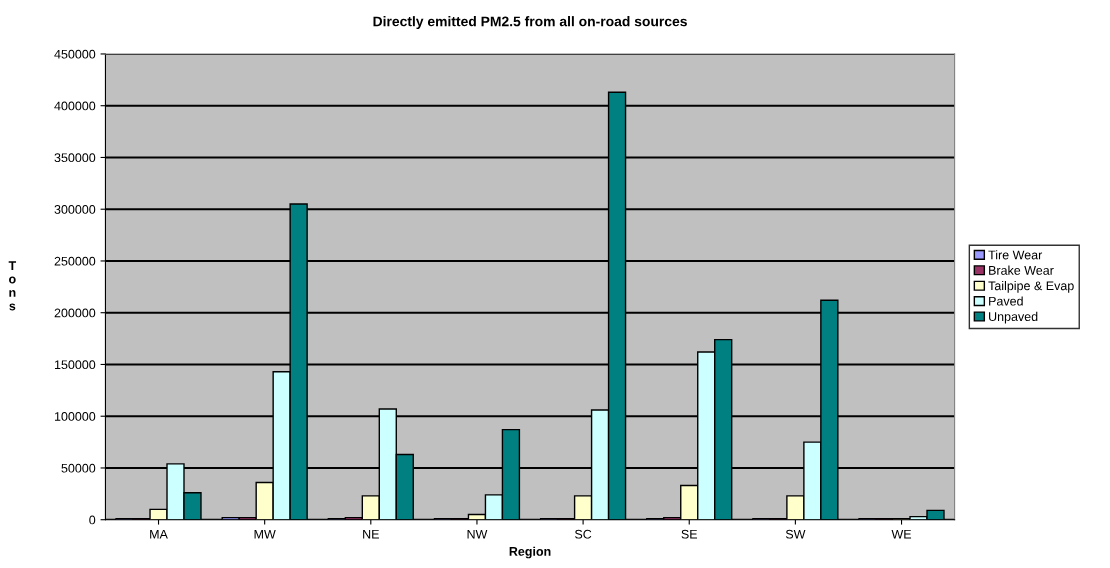  What do you see at coordinates (1031, 287) in the screenshot?
I see `legend-label: Tailpipe & Evap` at bounding box center [1031, 287].